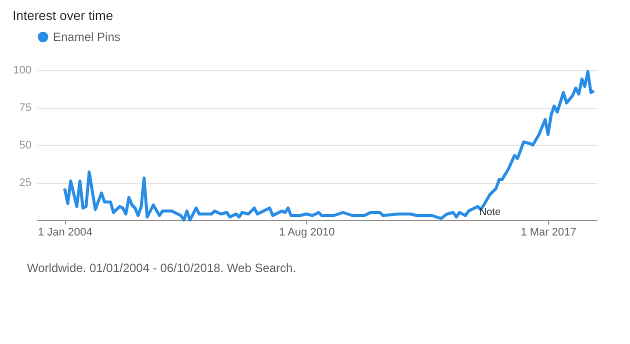  What do you see at coordinates (490, 212) in the screenshot?
I see `annotation: Note` at bounding box center [490, 212].